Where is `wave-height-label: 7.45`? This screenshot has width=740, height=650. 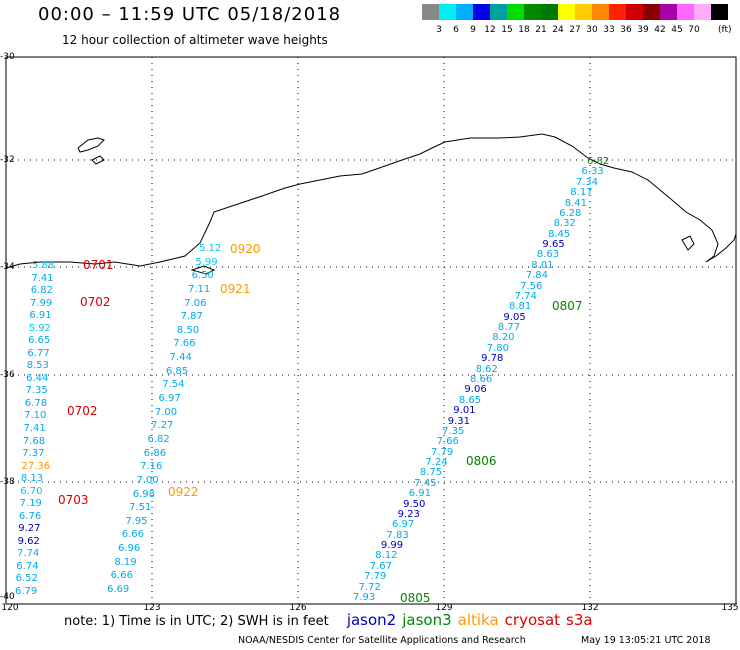
wave-height-label: 7.45 is located at coordinates (425, 483).